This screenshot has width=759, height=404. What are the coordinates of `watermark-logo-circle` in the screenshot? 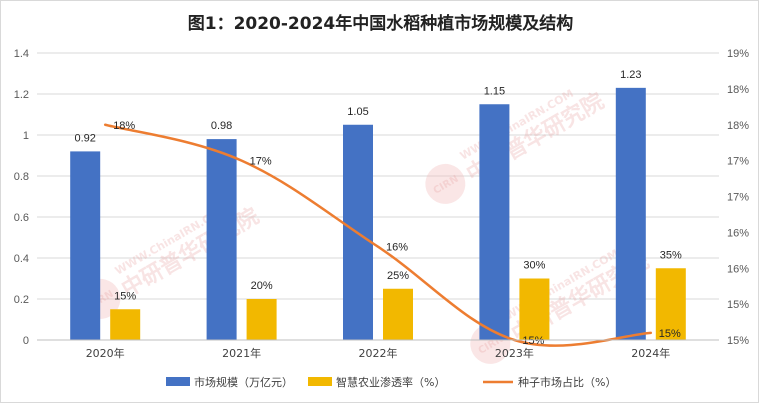 It's located at (445, 183).